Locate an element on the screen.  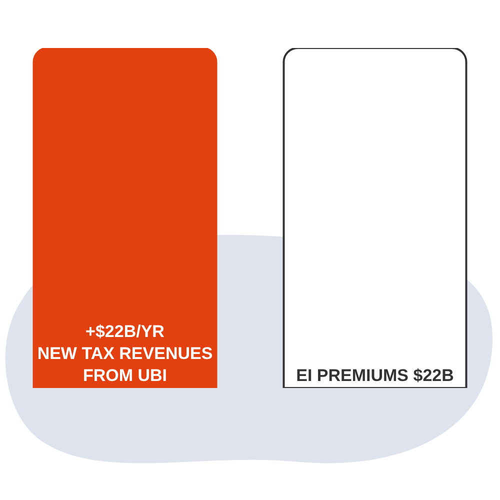
data-label: EI PREMIUMS $22B is located at coordinates (375, 375).